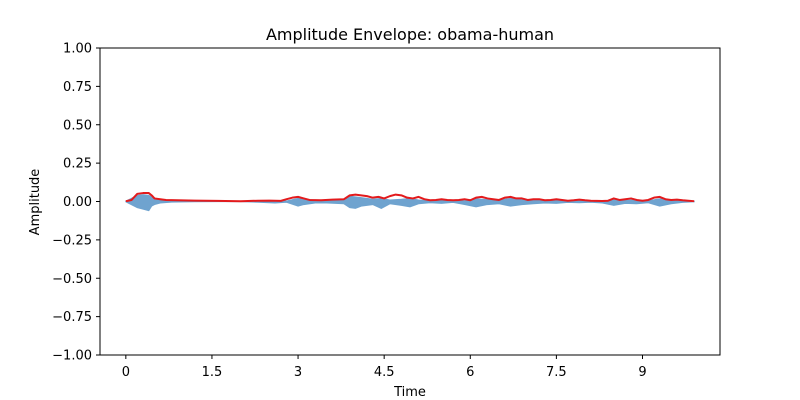 The height and width of the screenshot is (400, 800). Describe the element at coordinates (72, 317) in the screenshot. I see `y-tick-label: −0.75` at that location.